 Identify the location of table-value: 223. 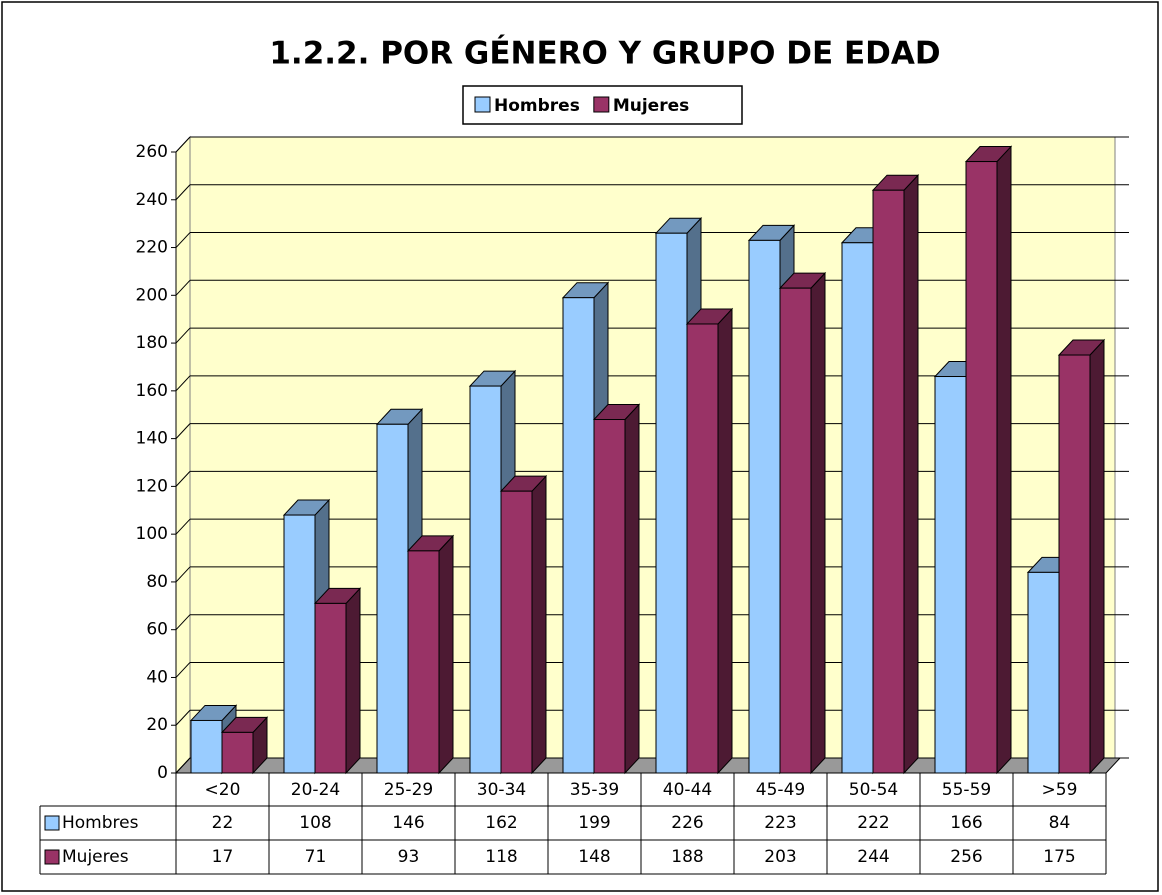
(780, 823).